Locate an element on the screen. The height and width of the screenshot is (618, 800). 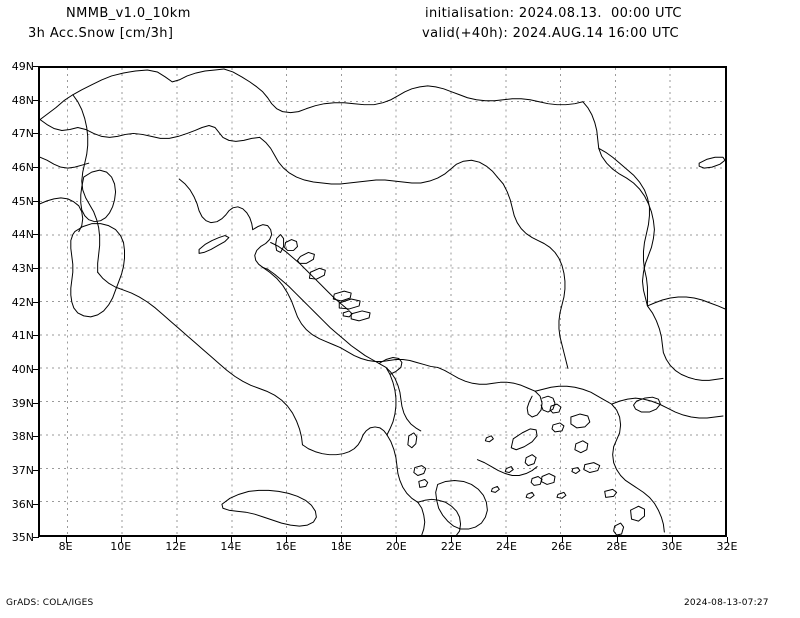
coast-italy-adriatic-s is located at coordinates (391, 401).